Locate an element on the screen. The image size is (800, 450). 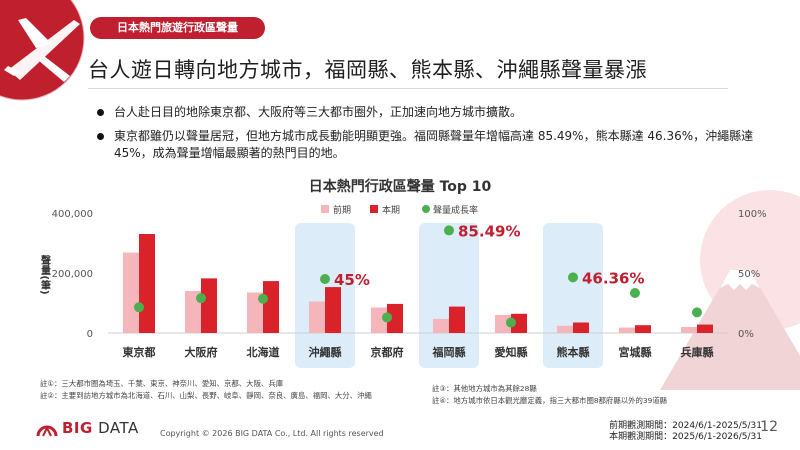
legend-label-current: 本期 is located at coordinates (391, 210).